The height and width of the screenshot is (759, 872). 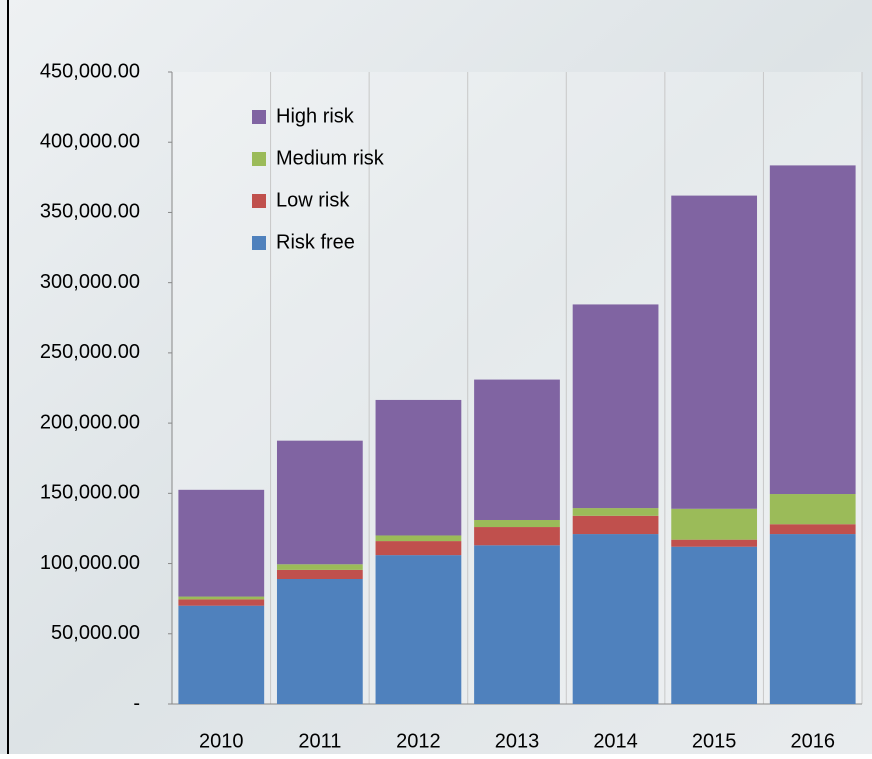 What do you see at coordinates (319, 741) in the screenshot?
I see `x-tick-label: 2011` at bounding box center [319, 741].